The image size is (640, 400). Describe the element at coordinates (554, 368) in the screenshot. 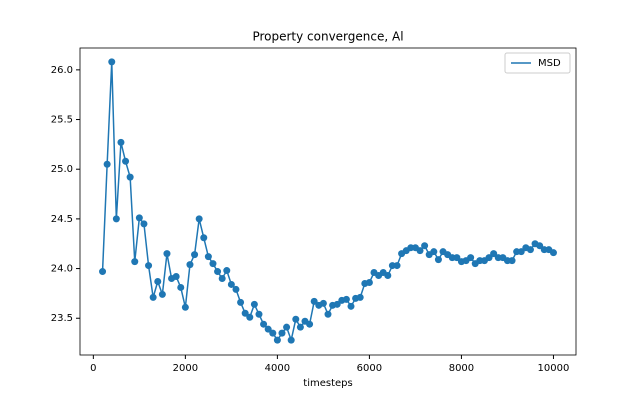

I see `x-tick-label: 10000` at that location.